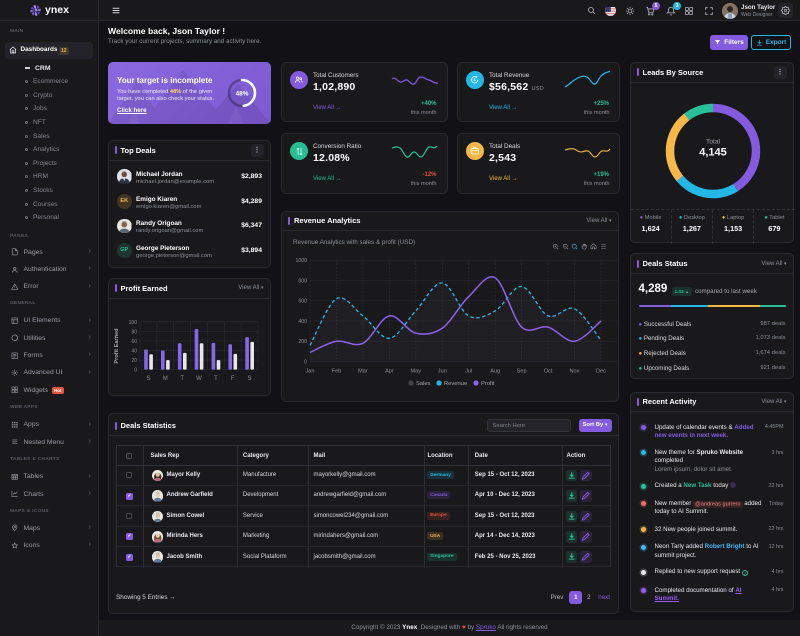  I want to click on svg-text: Jul, so click(468, 372).